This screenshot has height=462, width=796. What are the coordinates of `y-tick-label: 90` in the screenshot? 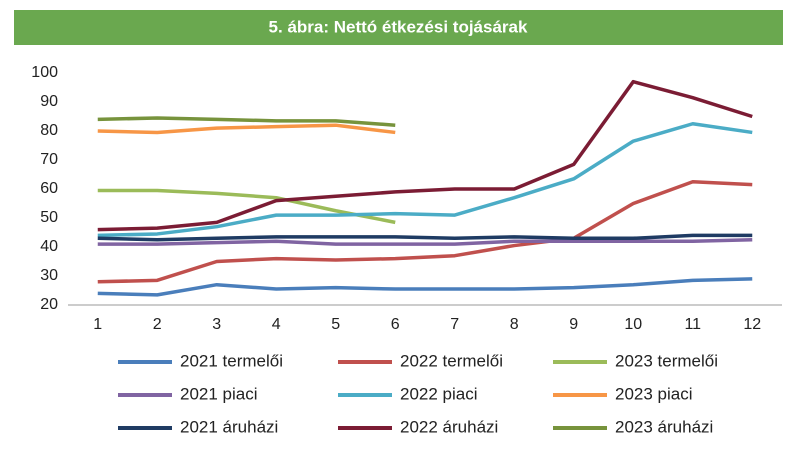 It's located at (49, 101).